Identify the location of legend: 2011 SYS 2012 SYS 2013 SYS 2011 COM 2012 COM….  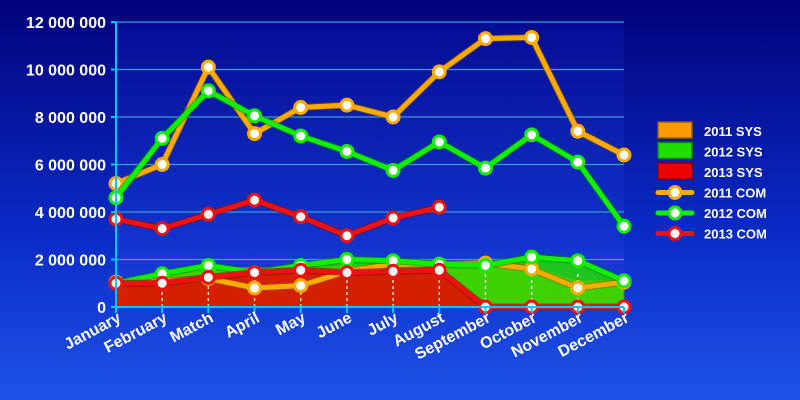
(711, 181).